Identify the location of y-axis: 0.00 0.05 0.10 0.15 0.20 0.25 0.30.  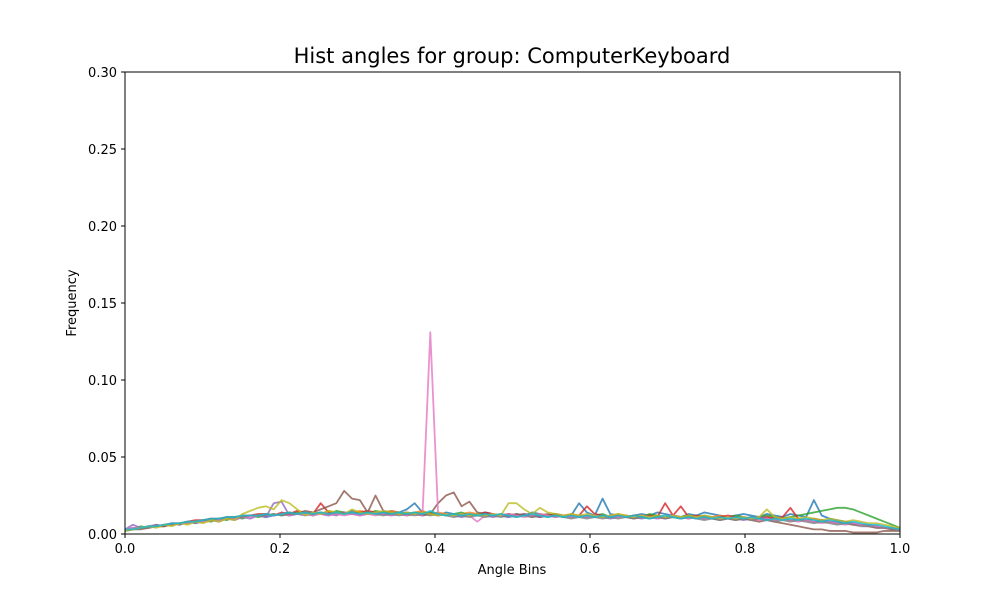
(106, 304).